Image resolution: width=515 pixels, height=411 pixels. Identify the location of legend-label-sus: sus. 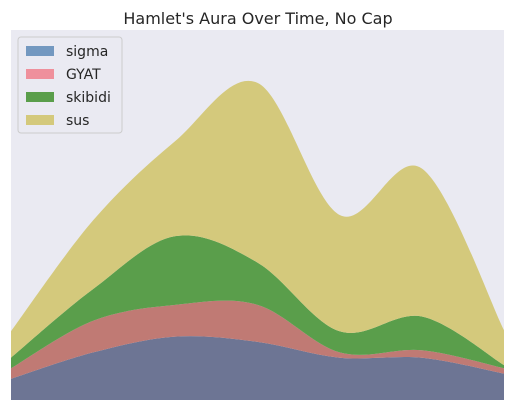
(77, 121).